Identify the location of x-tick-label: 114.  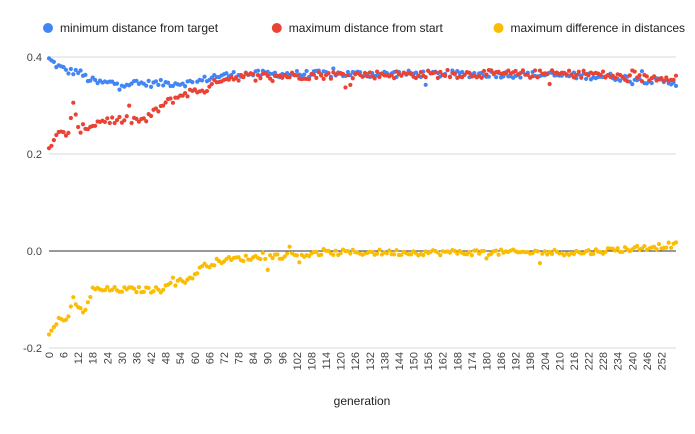
(327, 361).